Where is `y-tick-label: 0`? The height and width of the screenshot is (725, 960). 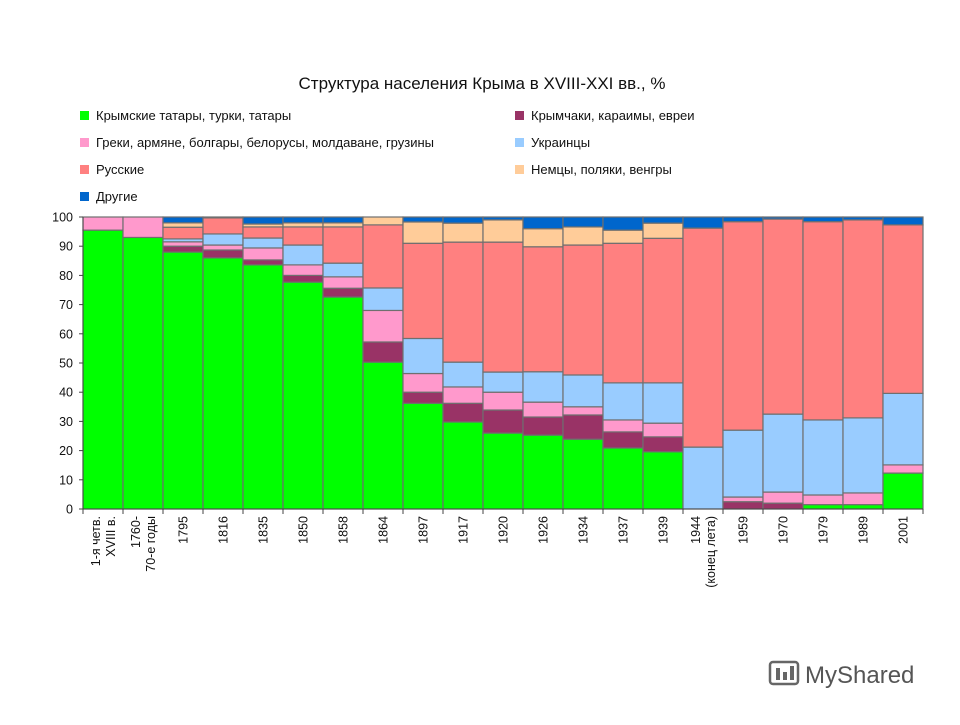 y-tick-label: 0 is located at coordinates (69, 510).